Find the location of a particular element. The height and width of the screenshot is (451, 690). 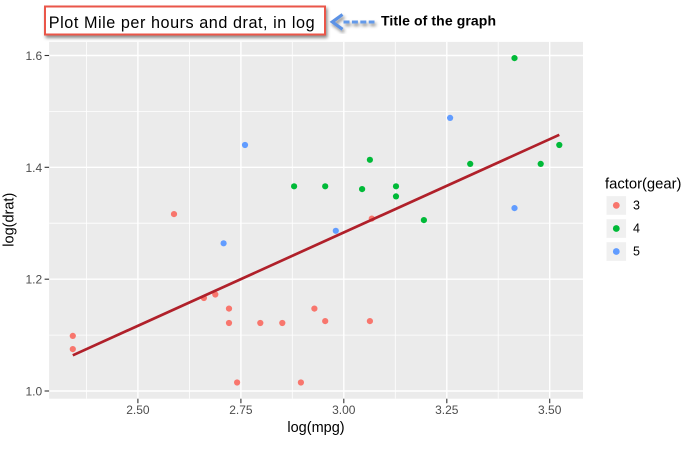

svg-text: 1.0 is located at coordinates (34, 392).